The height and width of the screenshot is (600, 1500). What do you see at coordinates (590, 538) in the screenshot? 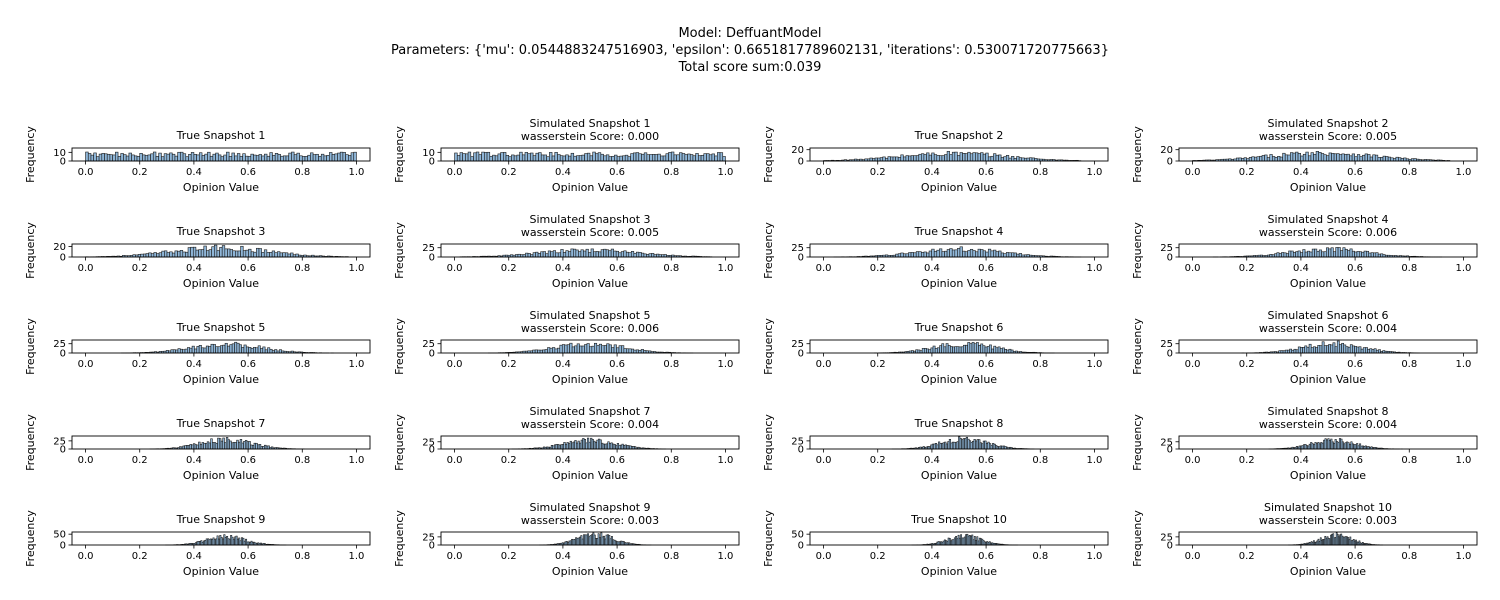
I see `chart-18-axes-frame` at bounding box center [590, 538].